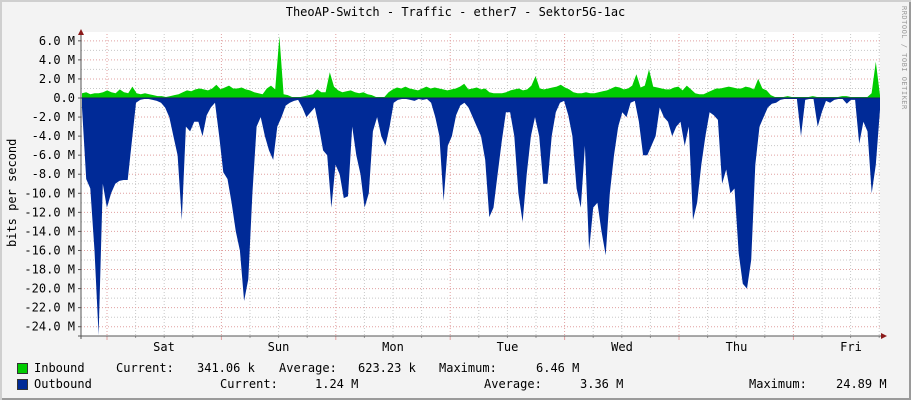 The image size is (911, 400). Describe the element at coordinates (778, 384) in the screenshot. I see `outbound-maximum-label: Maximum:` at that location.